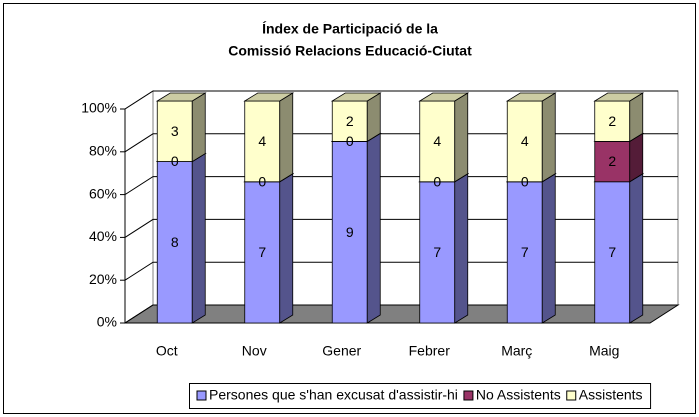  What do you see at coordinates (518, 395) in the screenshot?
I see `legend-label: No Assistents` at bounding box center [518, 395].